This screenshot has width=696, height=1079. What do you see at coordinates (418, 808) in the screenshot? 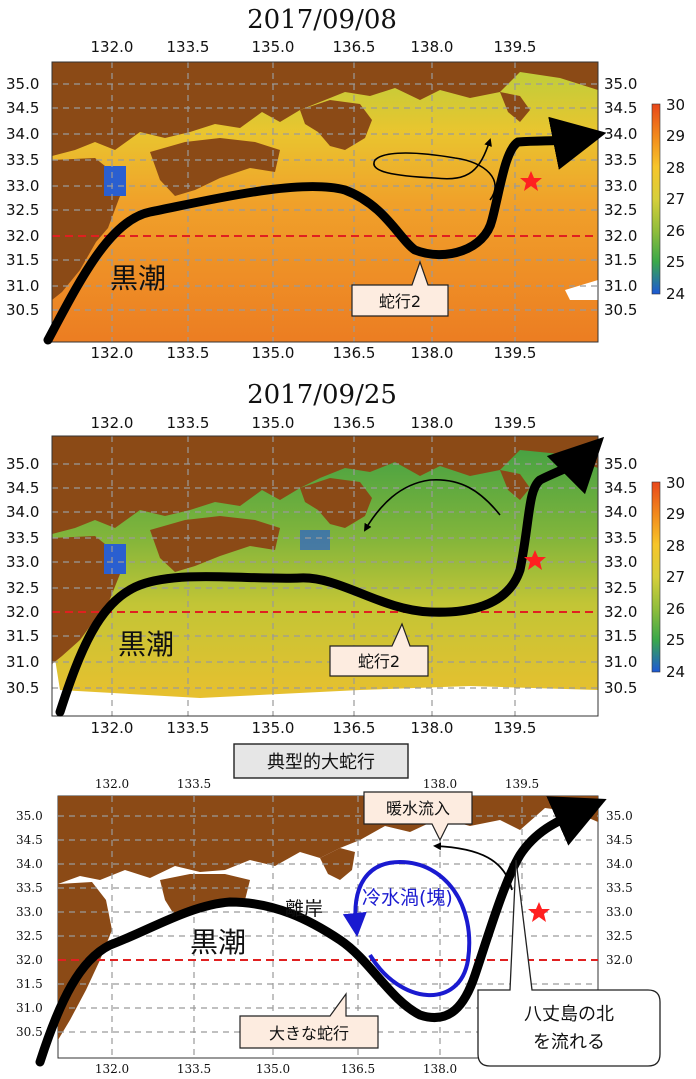
I see `label-warm-inflow: 暖水流入` at bounding box center [418, 808].